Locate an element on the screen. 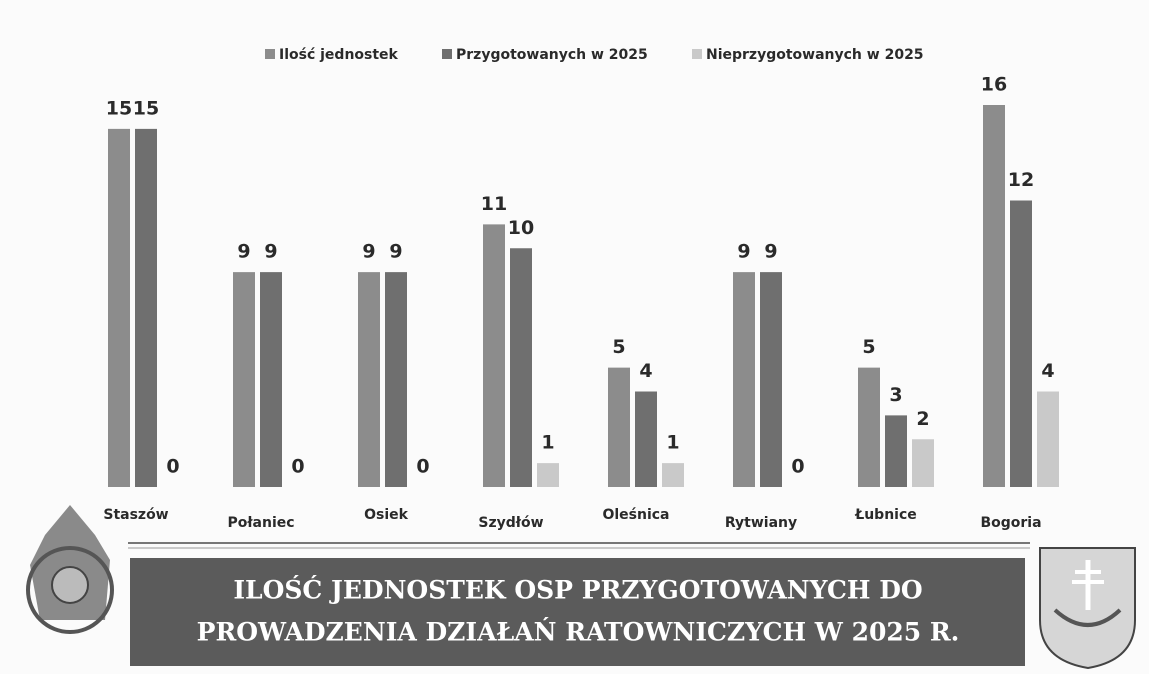  data-label: 12 is located at coordinates (1021, 180).